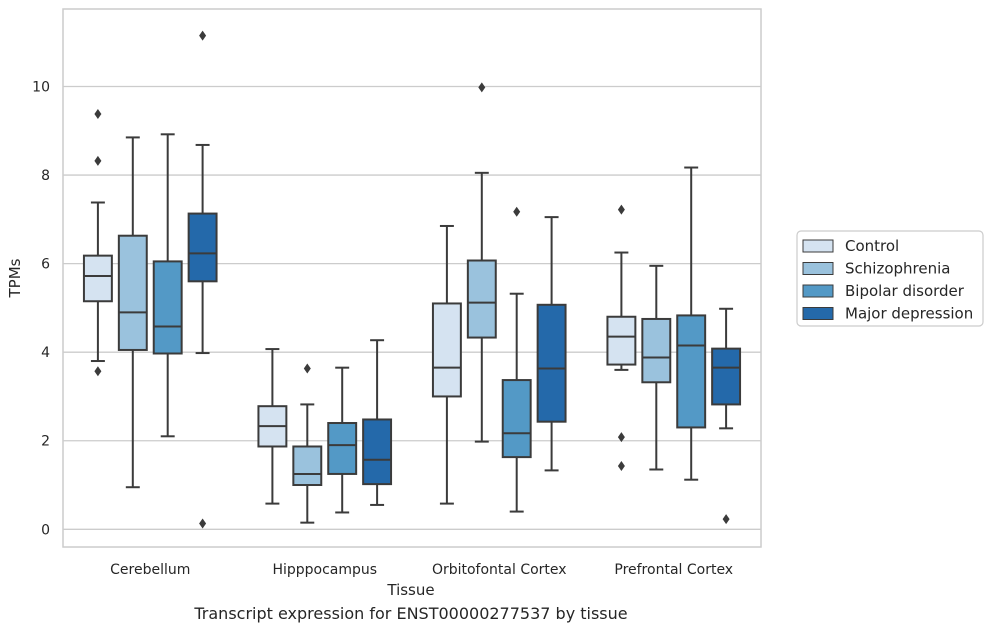 This screenshot has width=992, height=634. I want to click on legend-frame, so click(890, 278).